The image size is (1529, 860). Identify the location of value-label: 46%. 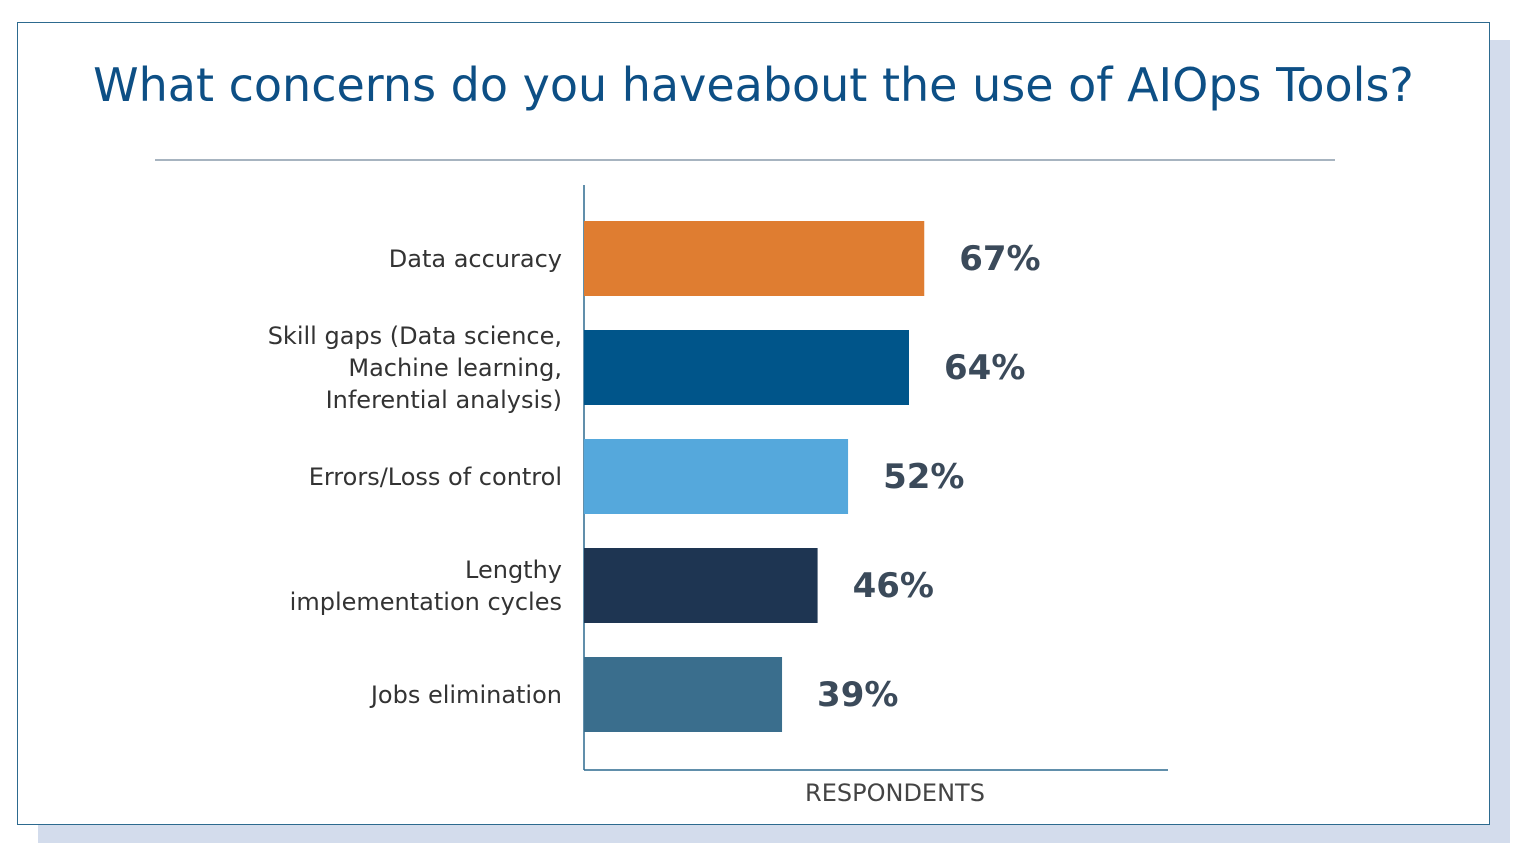
(893, 585).